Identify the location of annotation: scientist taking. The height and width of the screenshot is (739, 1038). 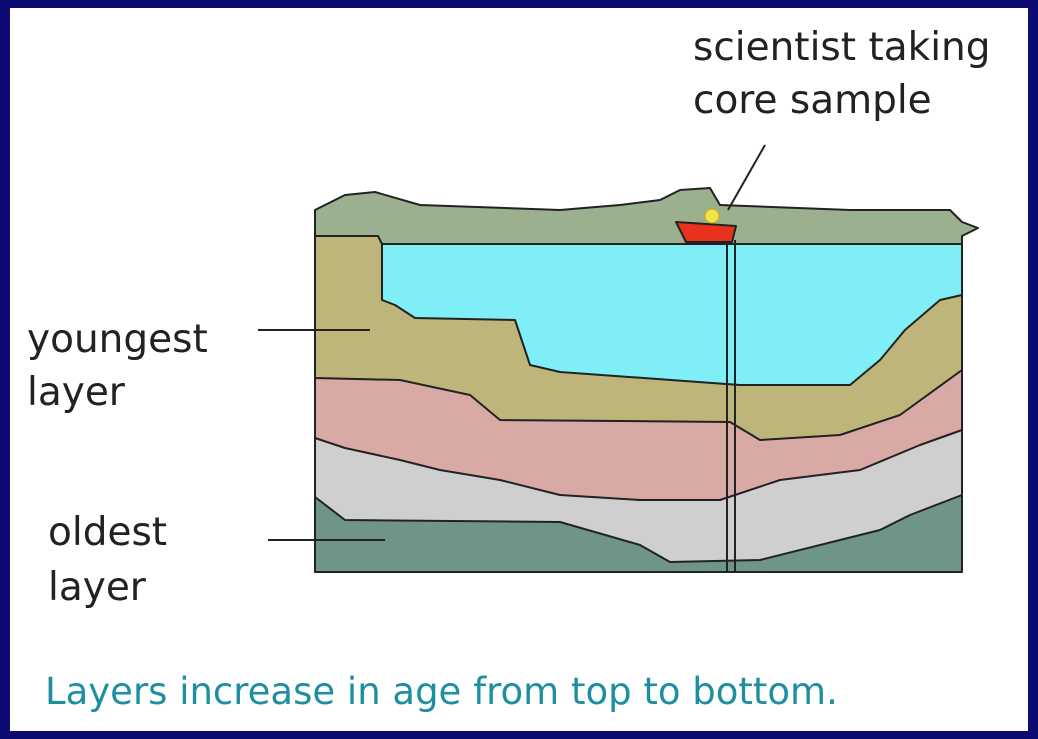
(842, 47).